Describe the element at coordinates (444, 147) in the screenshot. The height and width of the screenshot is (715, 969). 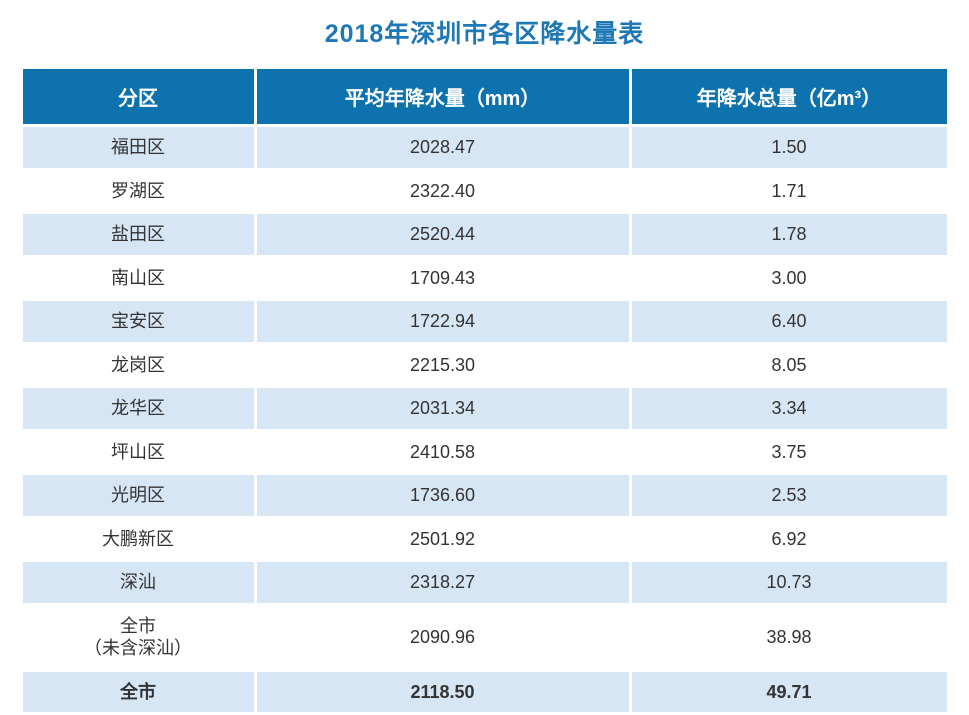
I see `cell-avg-rainfall: 2028.47` at that location.